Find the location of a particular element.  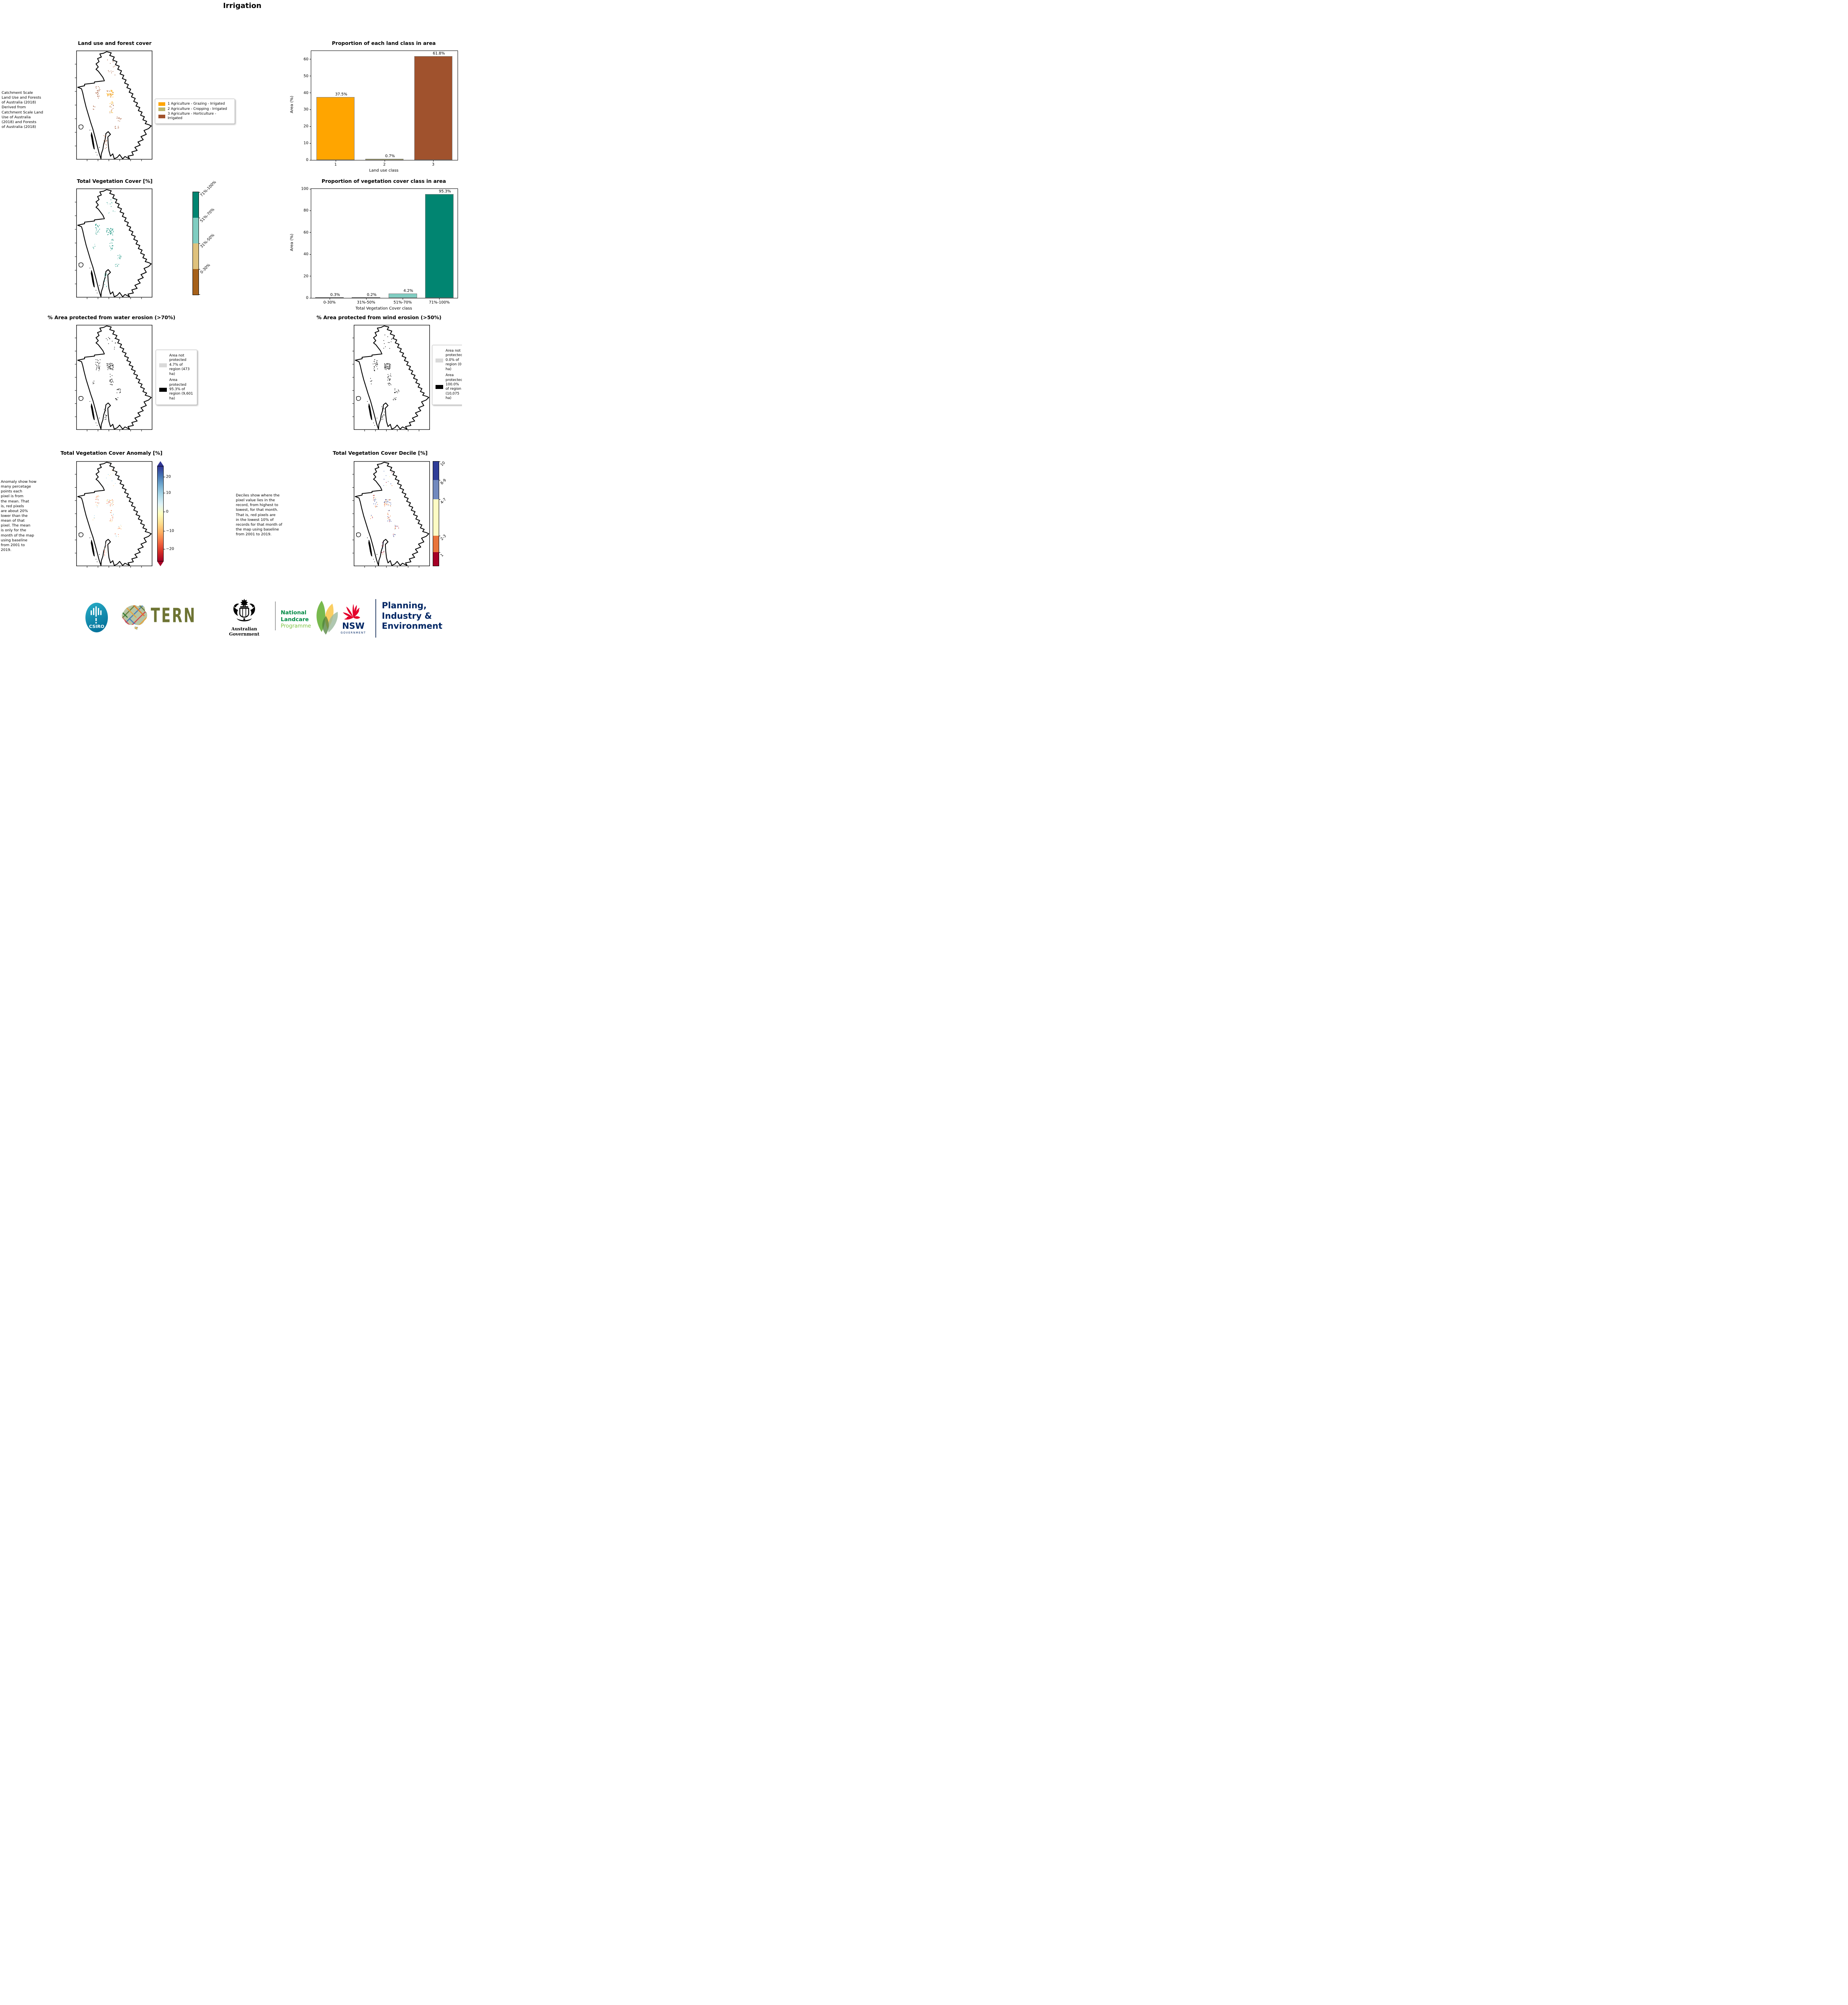

colorbar-class-label: 10 is located at coordinates (443, 464).